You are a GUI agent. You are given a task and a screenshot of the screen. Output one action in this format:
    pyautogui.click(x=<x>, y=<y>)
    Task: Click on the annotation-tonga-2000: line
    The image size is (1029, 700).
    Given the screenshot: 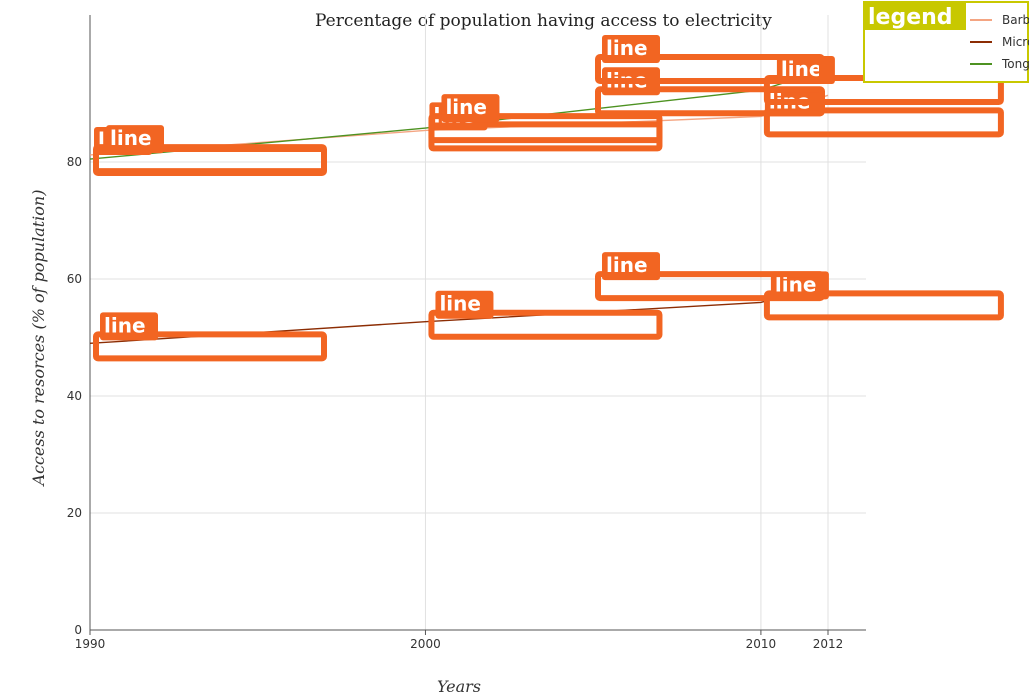 What is the action you would take?
    pyautogui.click(x=545, y=119)
    